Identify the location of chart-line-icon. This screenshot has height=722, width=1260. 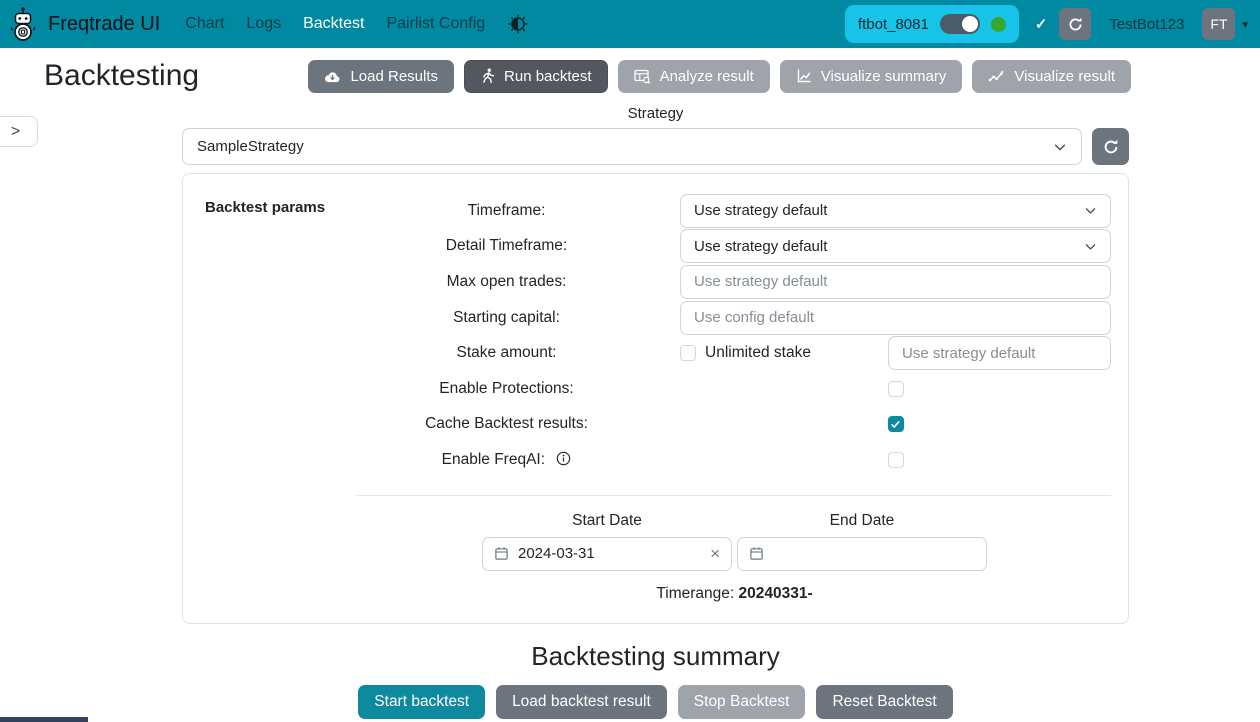
(804, 76).